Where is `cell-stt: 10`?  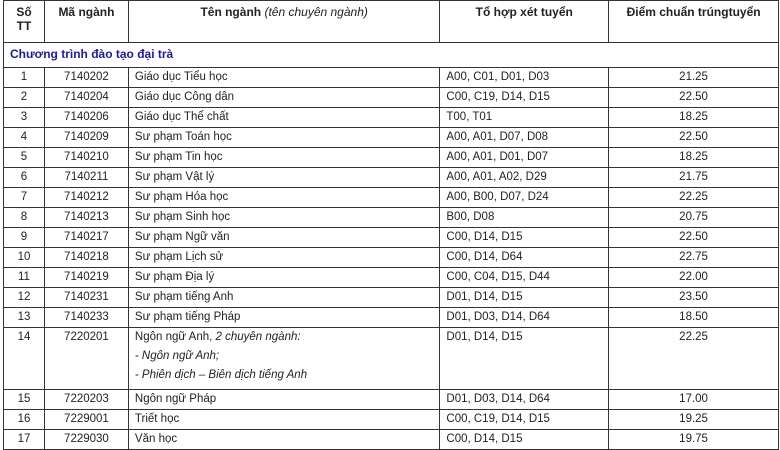
cell-stt: 10 is located at coordinates (24, 257).